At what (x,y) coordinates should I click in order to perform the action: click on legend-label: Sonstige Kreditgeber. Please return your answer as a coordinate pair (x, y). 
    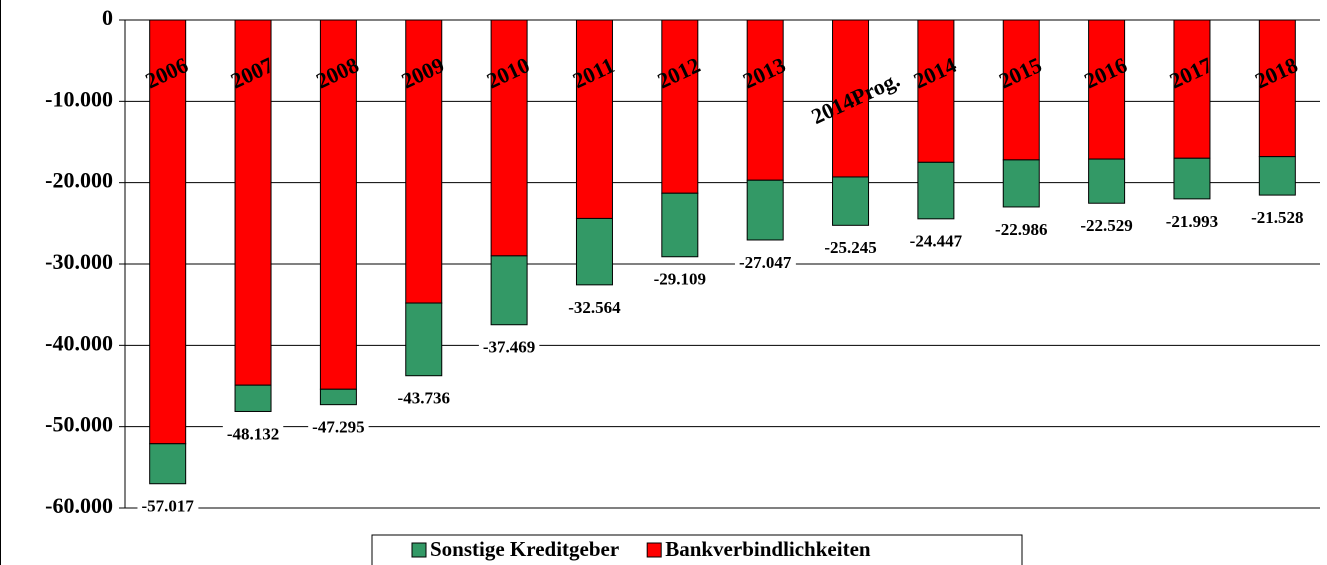
    Looking at the image, I should click on (524, 549).